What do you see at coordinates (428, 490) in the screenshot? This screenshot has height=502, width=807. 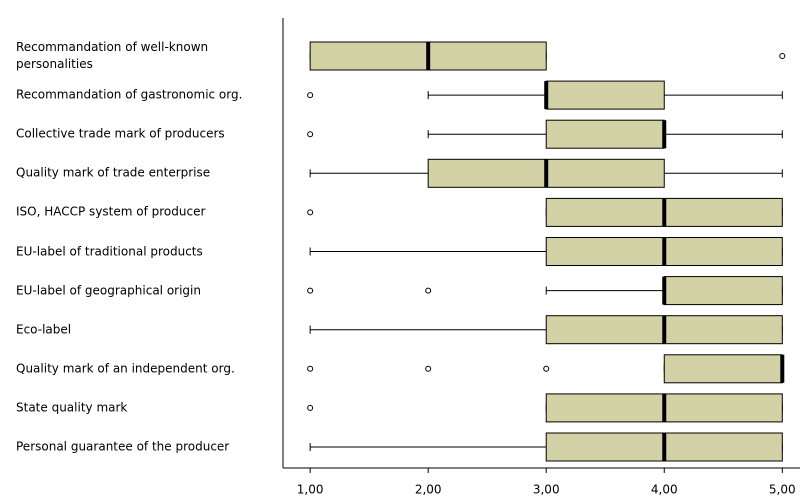 I see `x-tick-label: 2,00` at bounding box center [428, 490].